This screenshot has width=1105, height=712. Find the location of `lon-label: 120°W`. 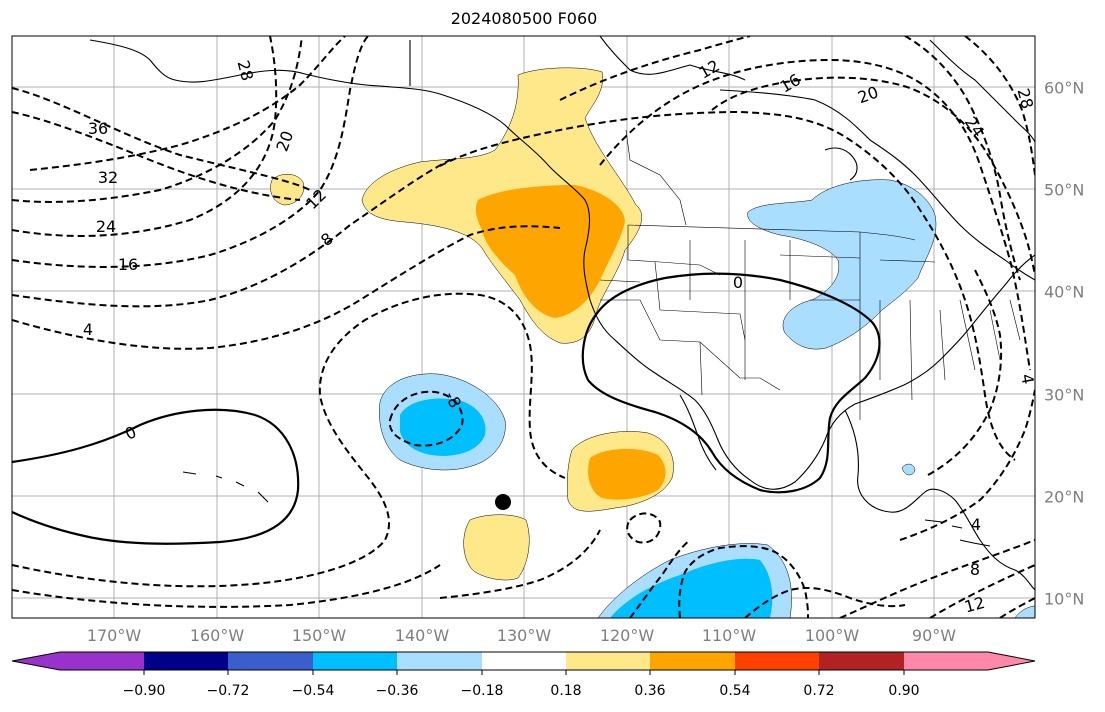

lon-label: 120°W is located at coordinates (627, 635).